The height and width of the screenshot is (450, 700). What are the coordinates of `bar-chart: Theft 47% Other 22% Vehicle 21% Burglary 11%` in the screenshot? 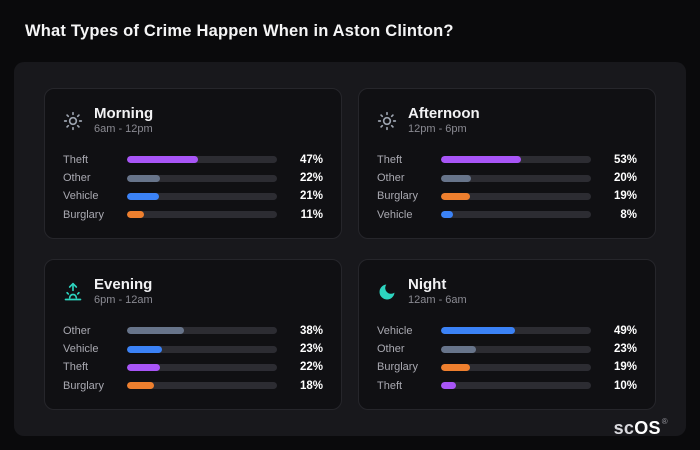 It's located at (193, 185).